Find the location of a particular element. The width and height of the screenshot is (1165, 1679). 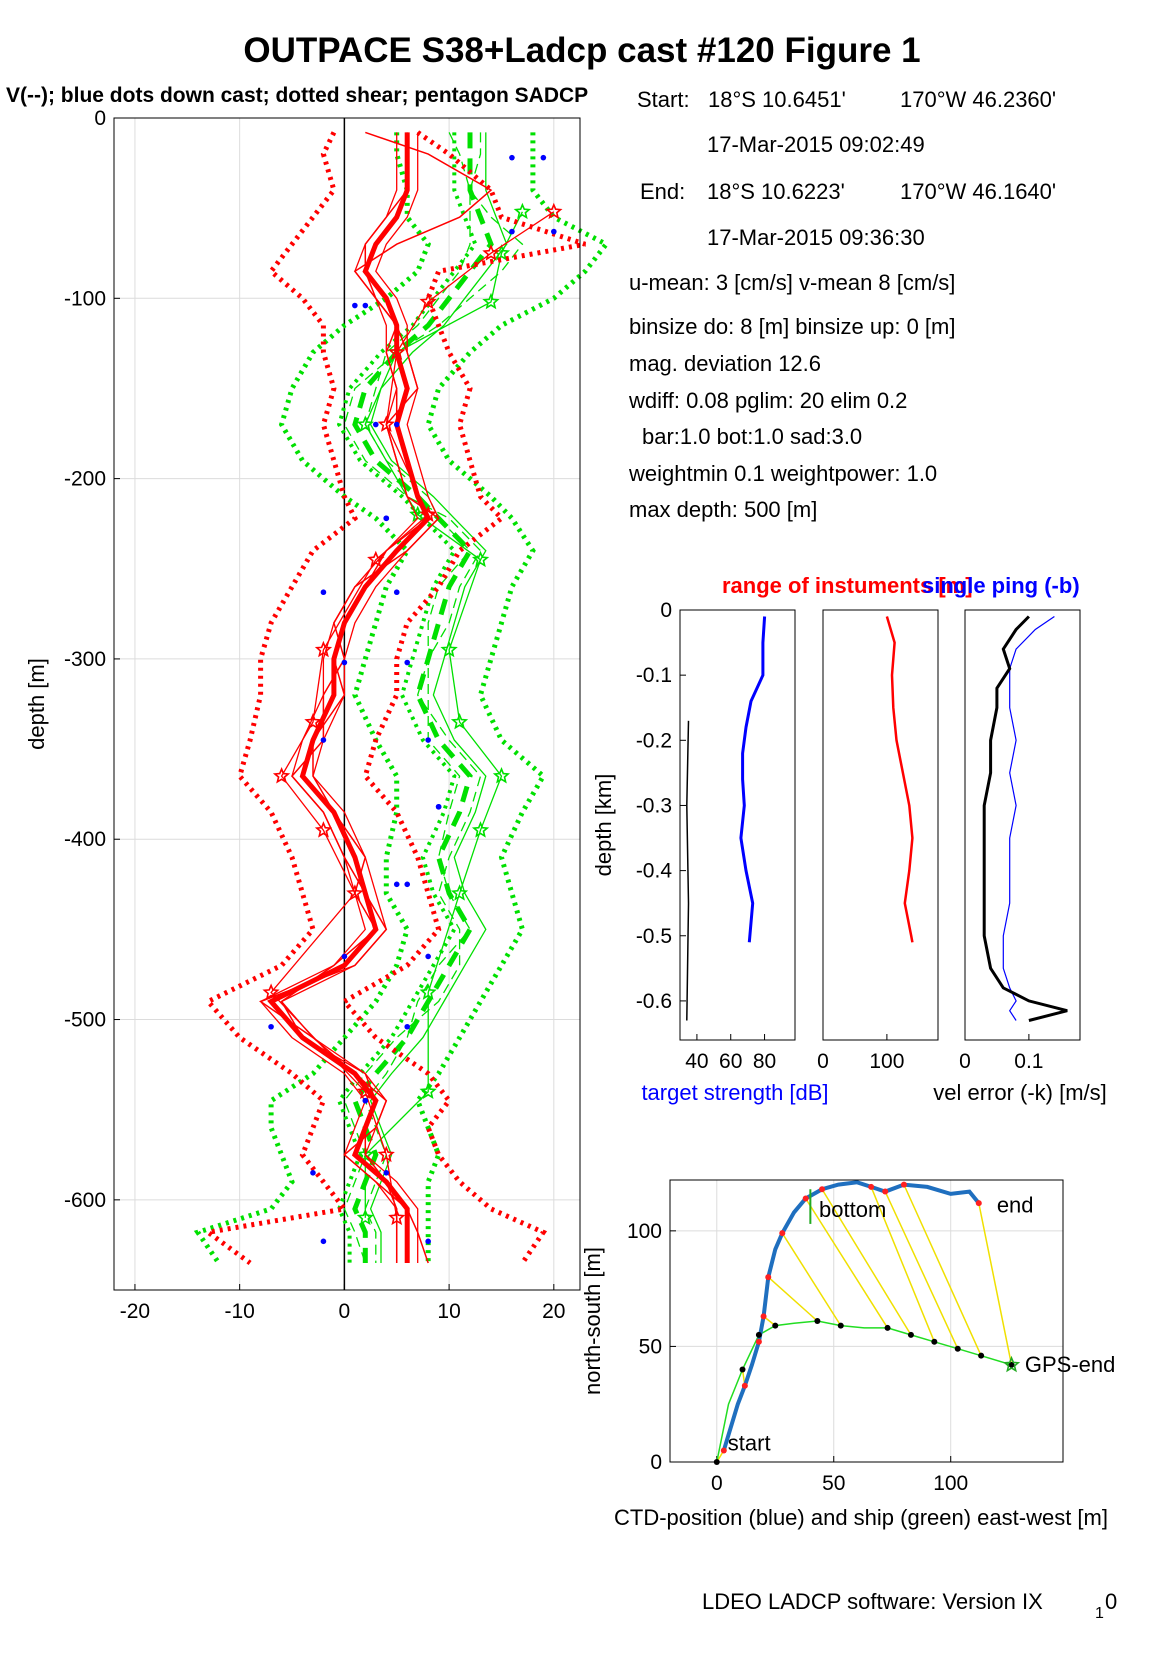

v-shear-lower-line is located at coordinates (312, 698).